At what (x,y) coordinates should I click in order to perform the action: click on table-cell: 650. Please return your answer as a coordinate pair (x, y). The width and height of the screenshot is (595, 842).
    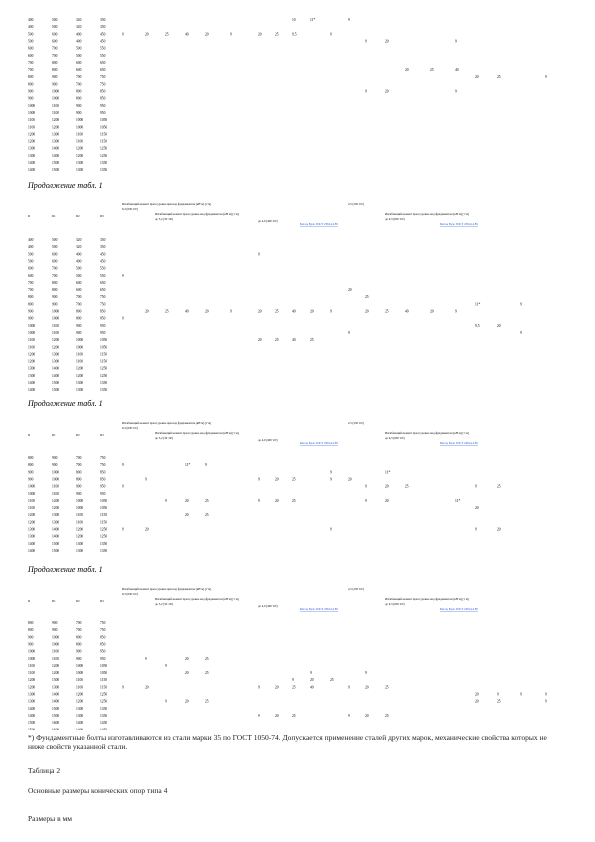
    Looking at the image, I should click on (103, 63).